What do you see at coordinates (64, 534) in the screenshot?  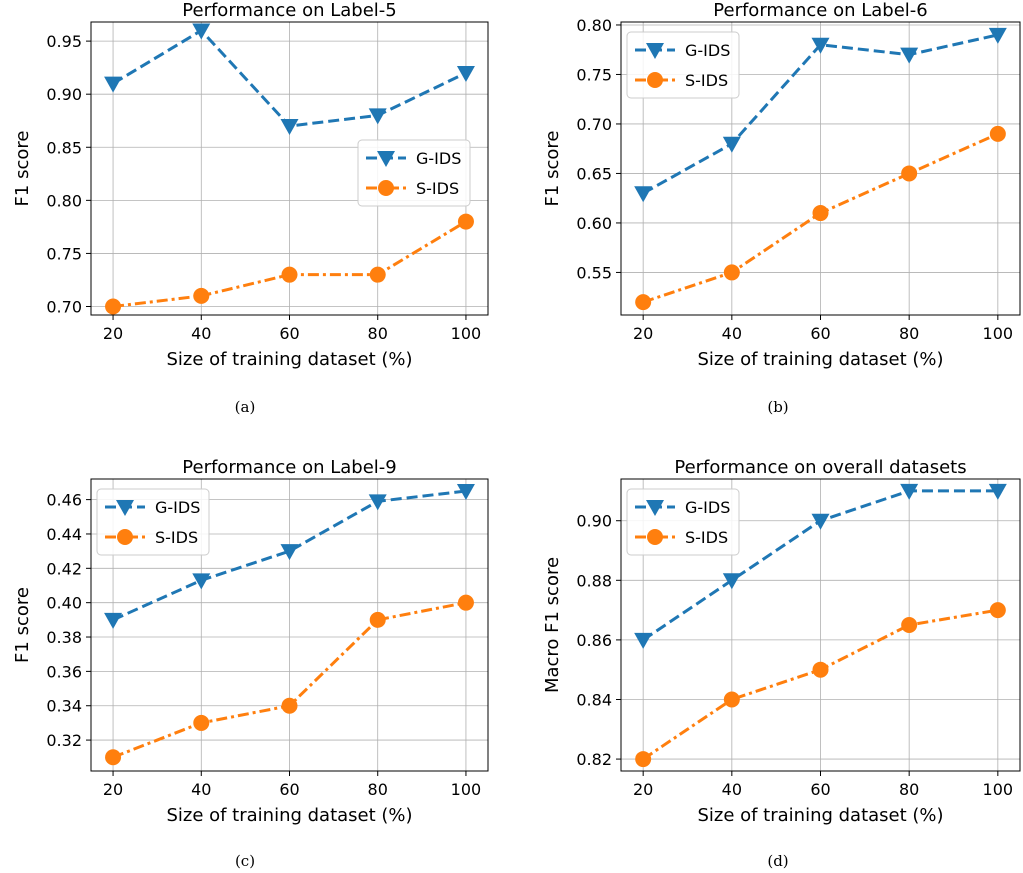 I see `y-tick-label: 0.44` at bounding box center [64, 534].